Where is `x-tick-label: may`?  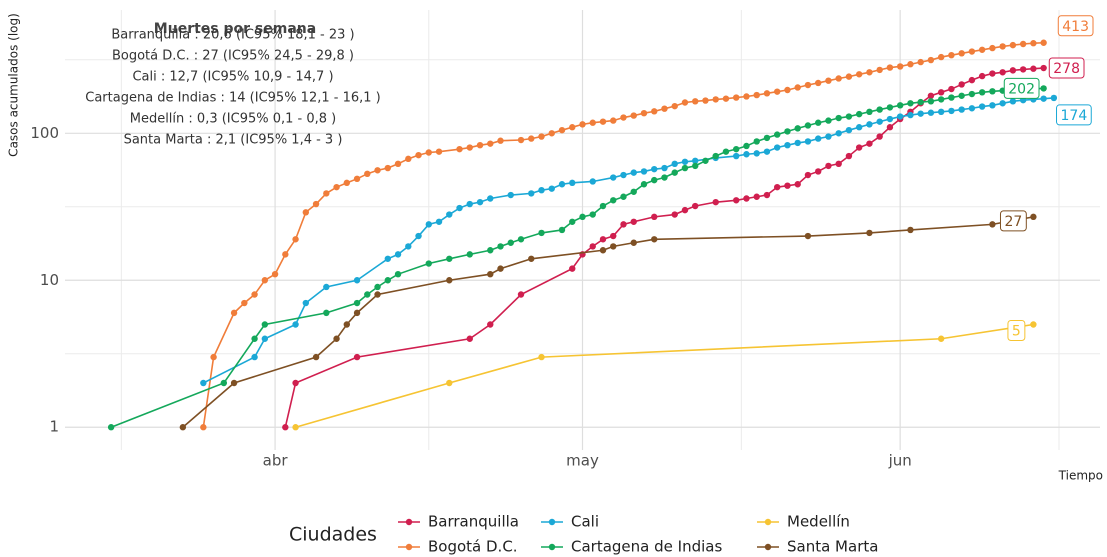
x-tick-label: may is located at coordinates (582, 461).